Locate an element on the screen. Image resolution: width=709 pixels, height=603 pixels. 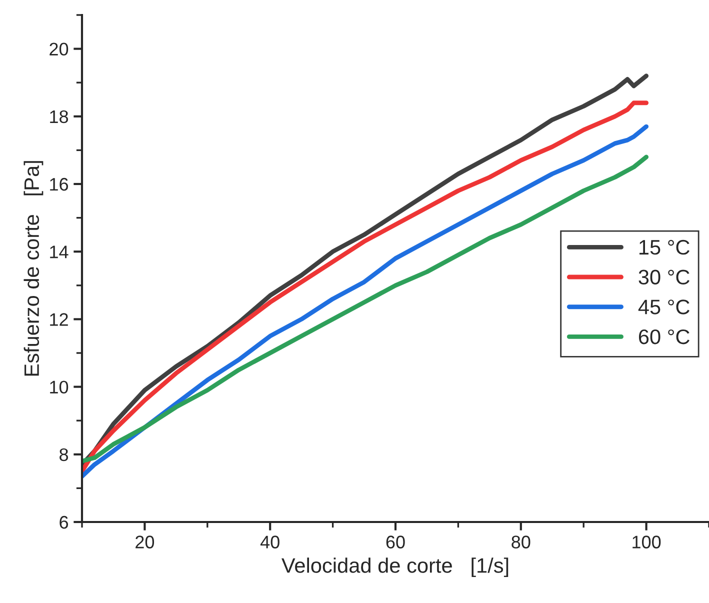
x-tick-label: 60 is located at coordinates (395, 542).